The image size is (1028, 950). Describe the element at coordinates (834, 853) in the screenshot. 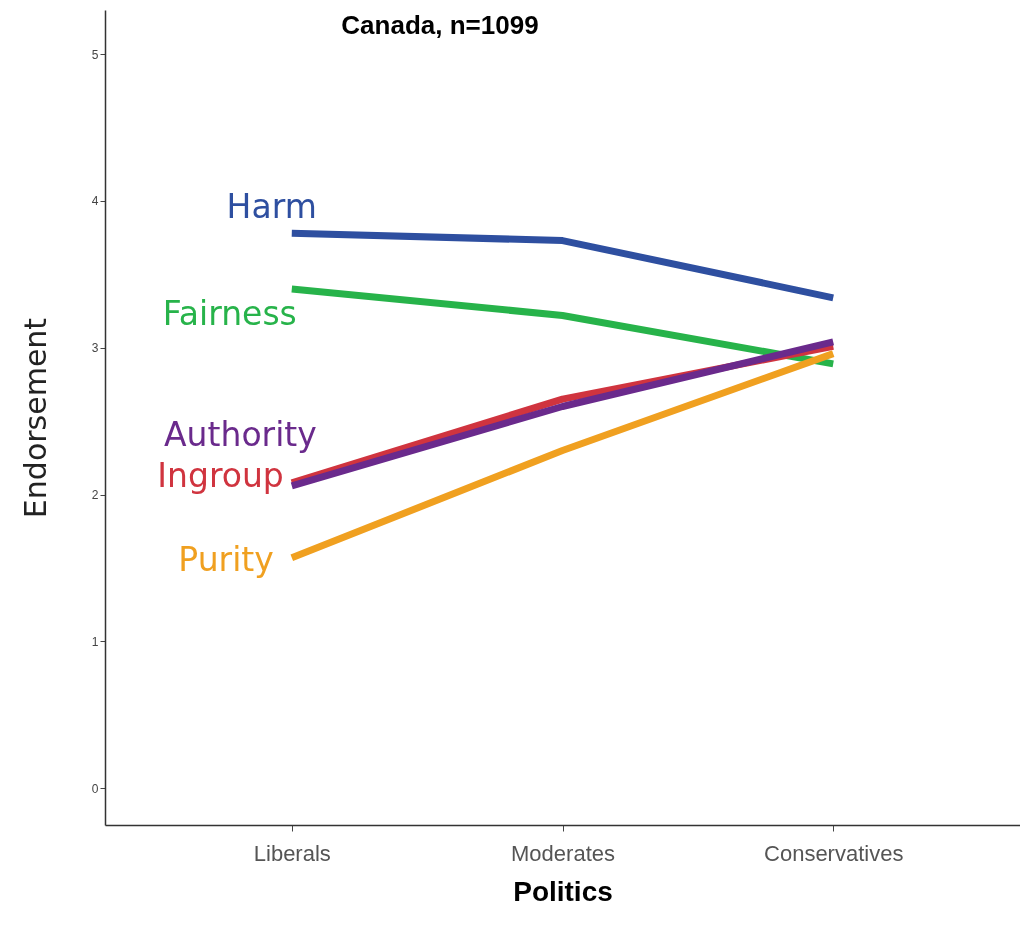

I see `x-tick-label: Conservatives` at that location.